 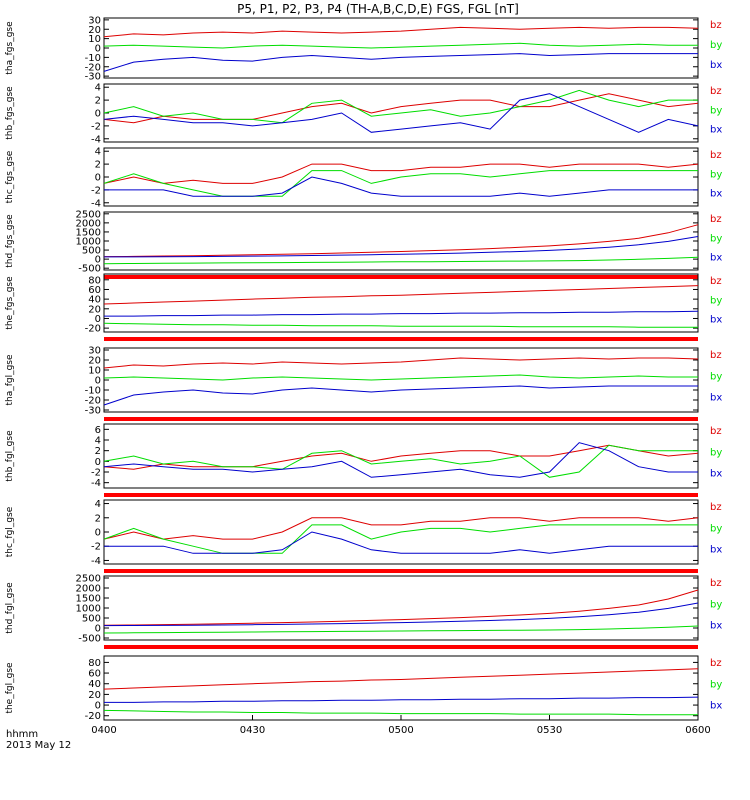 What do you see at coordinates (22, 734) in the screenshot?
I see `time-unit-label: hhmm` at bounding box center [22, 734].